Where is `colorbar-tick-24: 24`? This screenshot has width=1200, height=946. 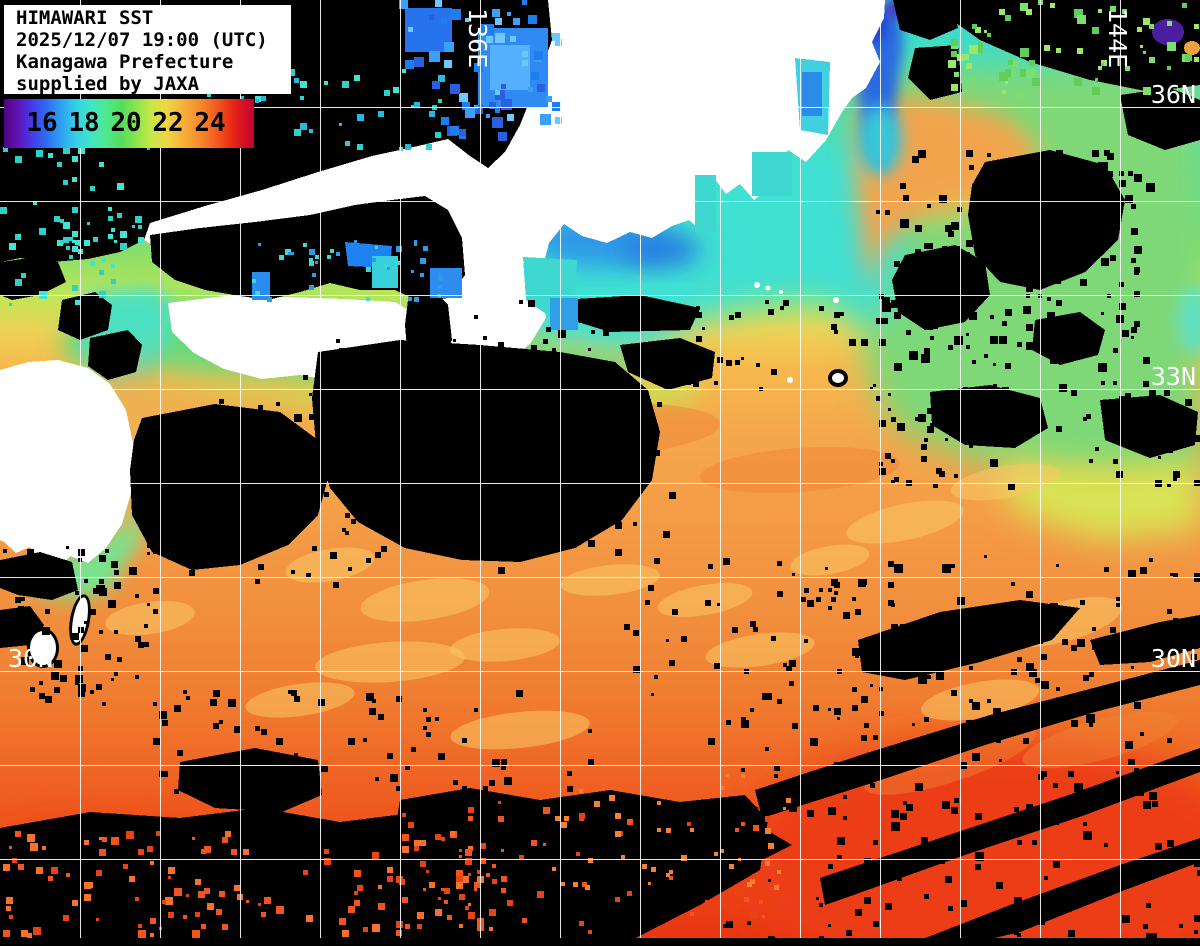
colorbar-tick-24: 24 is located at coordinates (210, 122).